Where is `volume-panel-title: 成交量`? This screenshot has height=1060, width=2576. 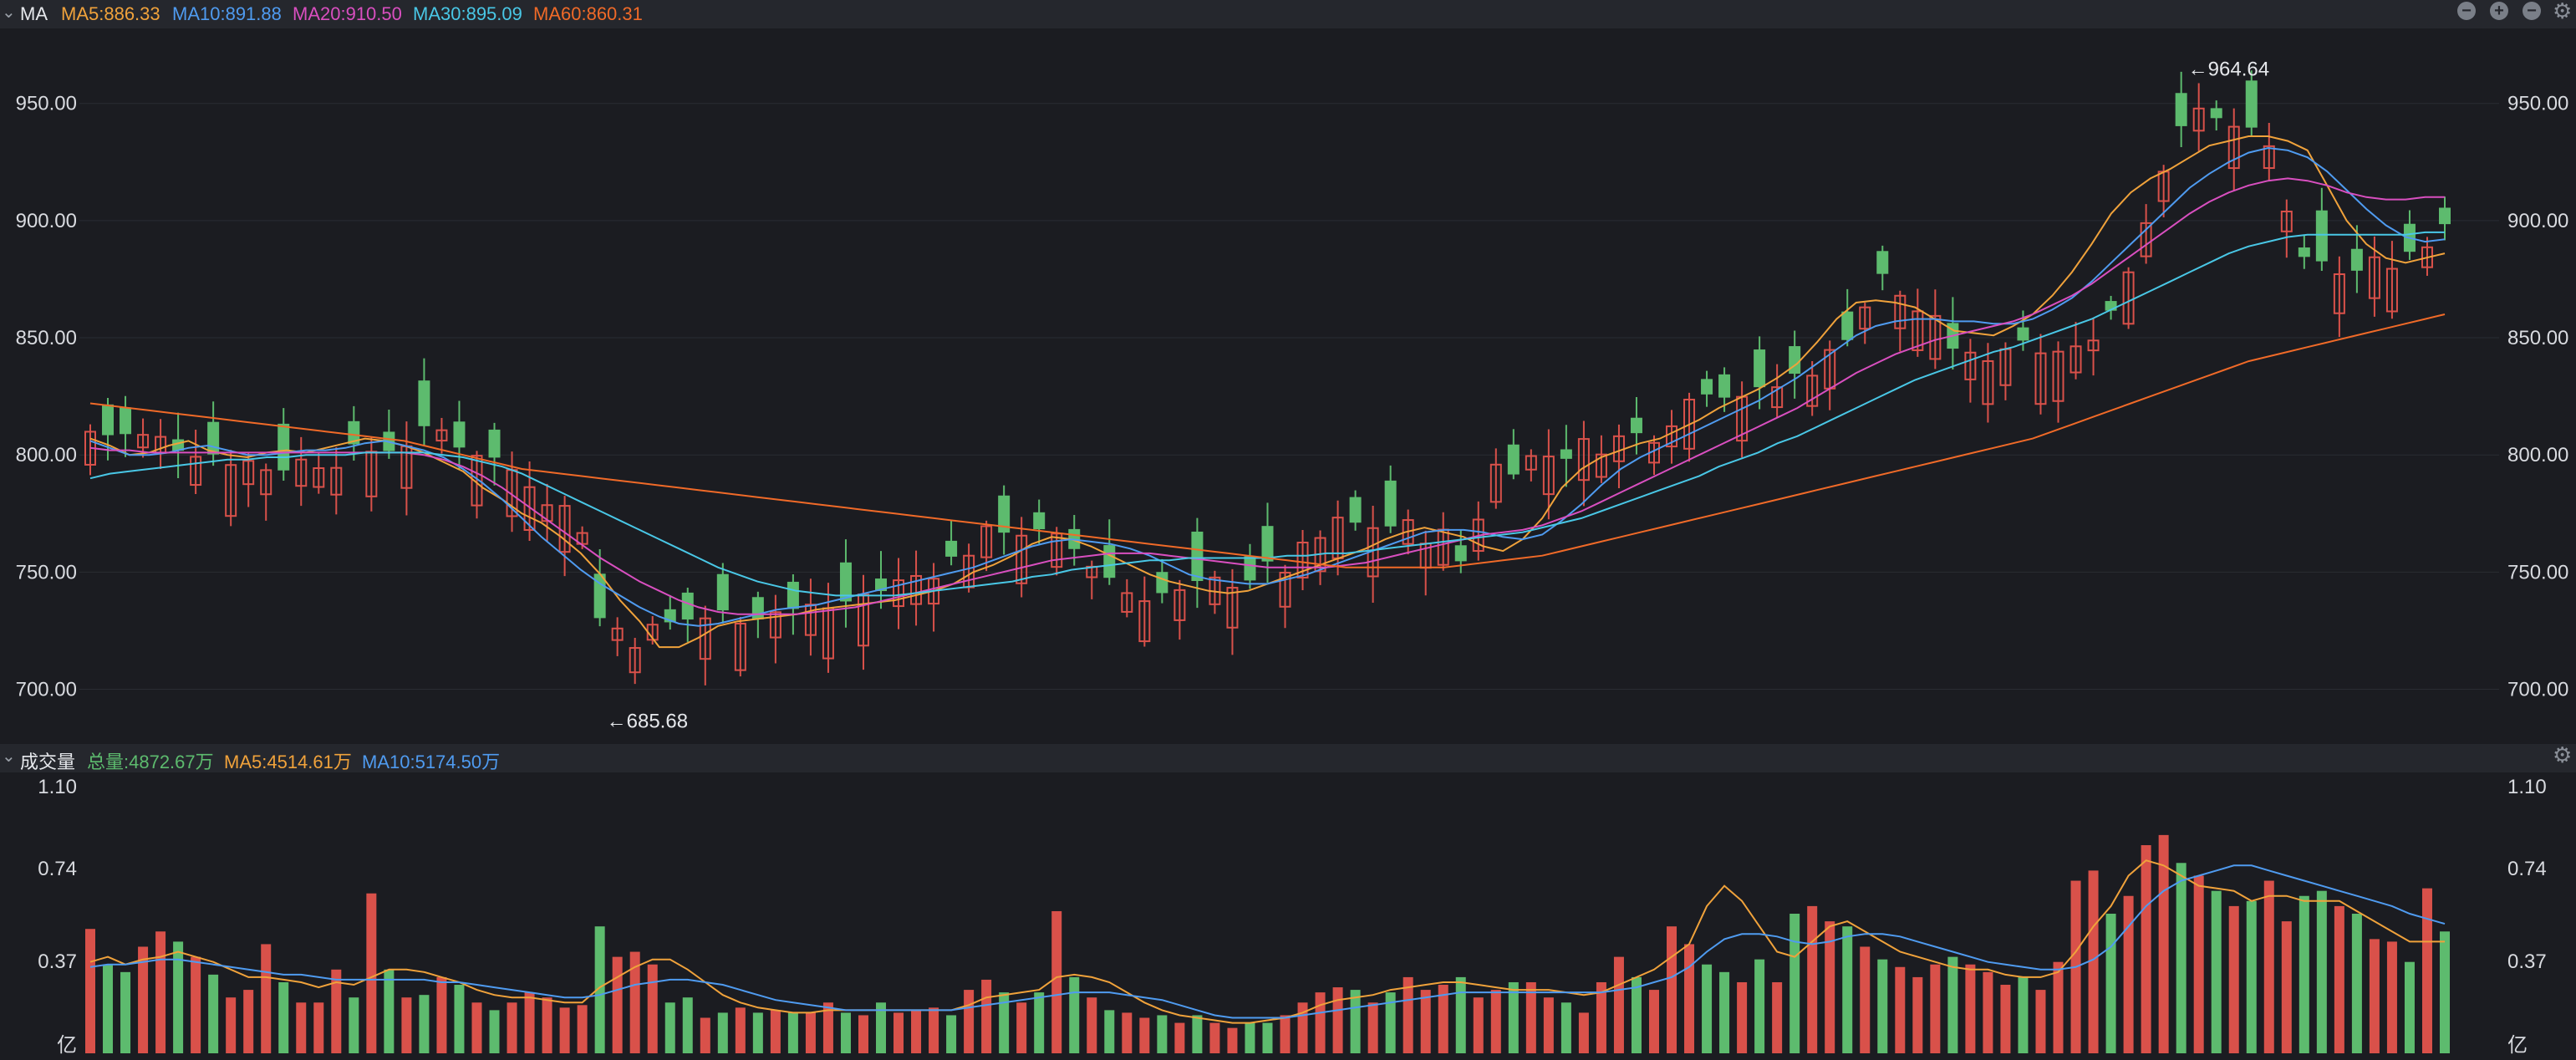
volume-panel-title: 成交量 is located at coordinates (48, 762).